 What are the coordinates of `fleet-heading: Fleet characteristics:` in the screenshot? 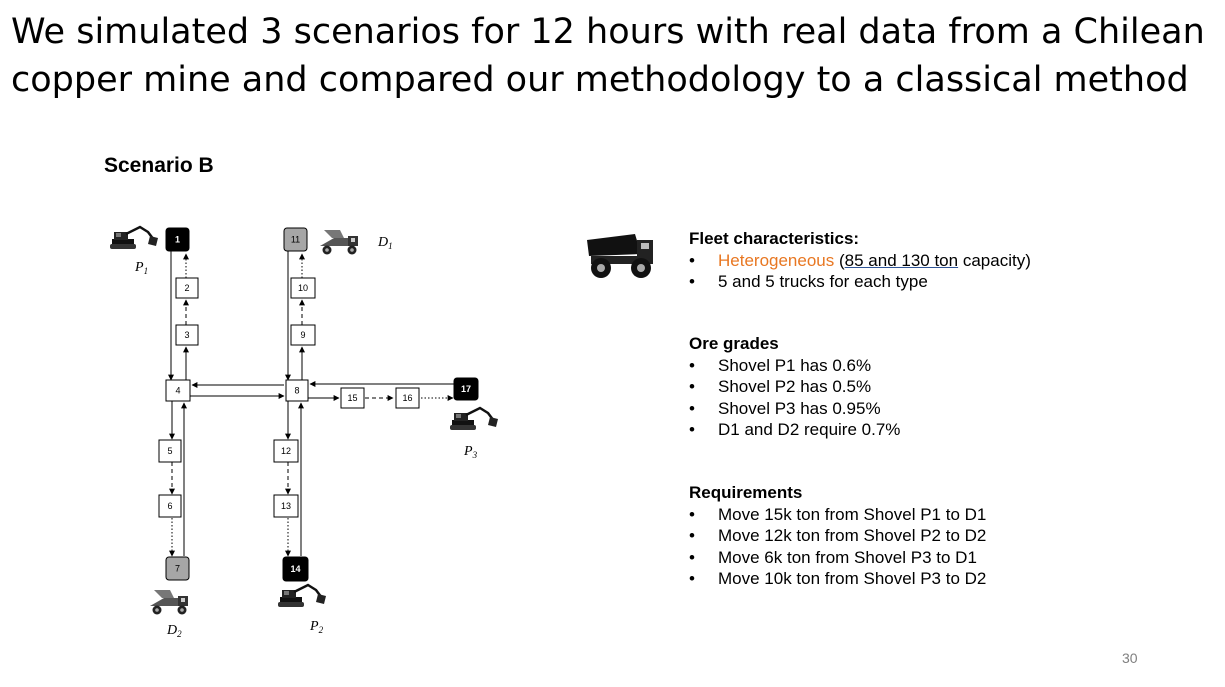 It's located at (774, 238).